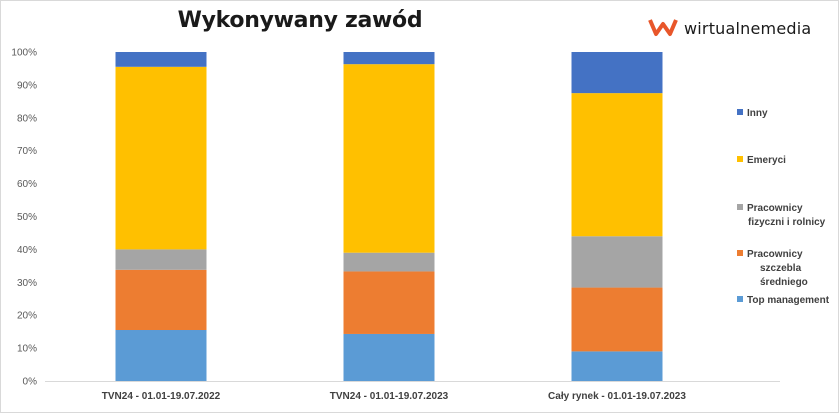 Image resolution: width=839 pixels, height=413 pixels. I want to click on wirtualnemedia-logo-icon, so click(663, 27).